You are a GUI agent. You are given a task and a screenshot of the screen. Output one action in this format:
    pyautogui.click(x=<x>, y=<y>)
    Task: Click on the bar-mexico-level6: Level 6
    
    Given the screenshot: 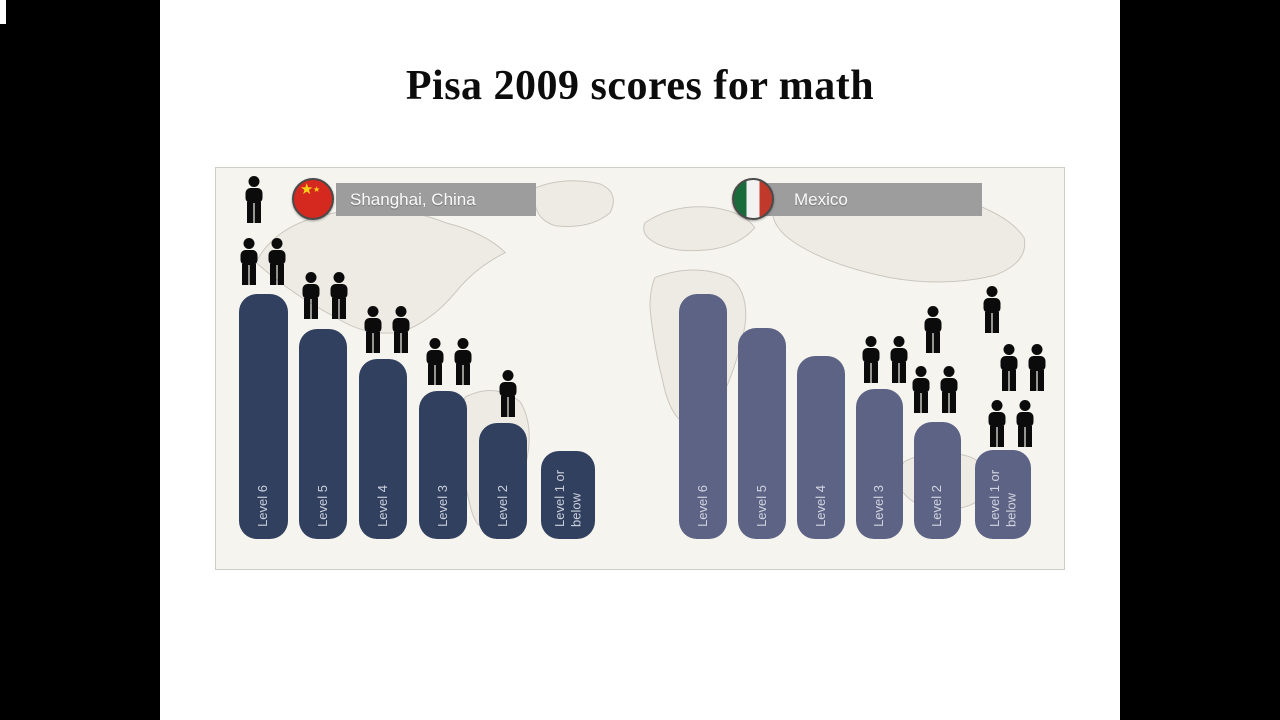 What is the action you would take?
    pyautogui.click(x=703, y=416)
    